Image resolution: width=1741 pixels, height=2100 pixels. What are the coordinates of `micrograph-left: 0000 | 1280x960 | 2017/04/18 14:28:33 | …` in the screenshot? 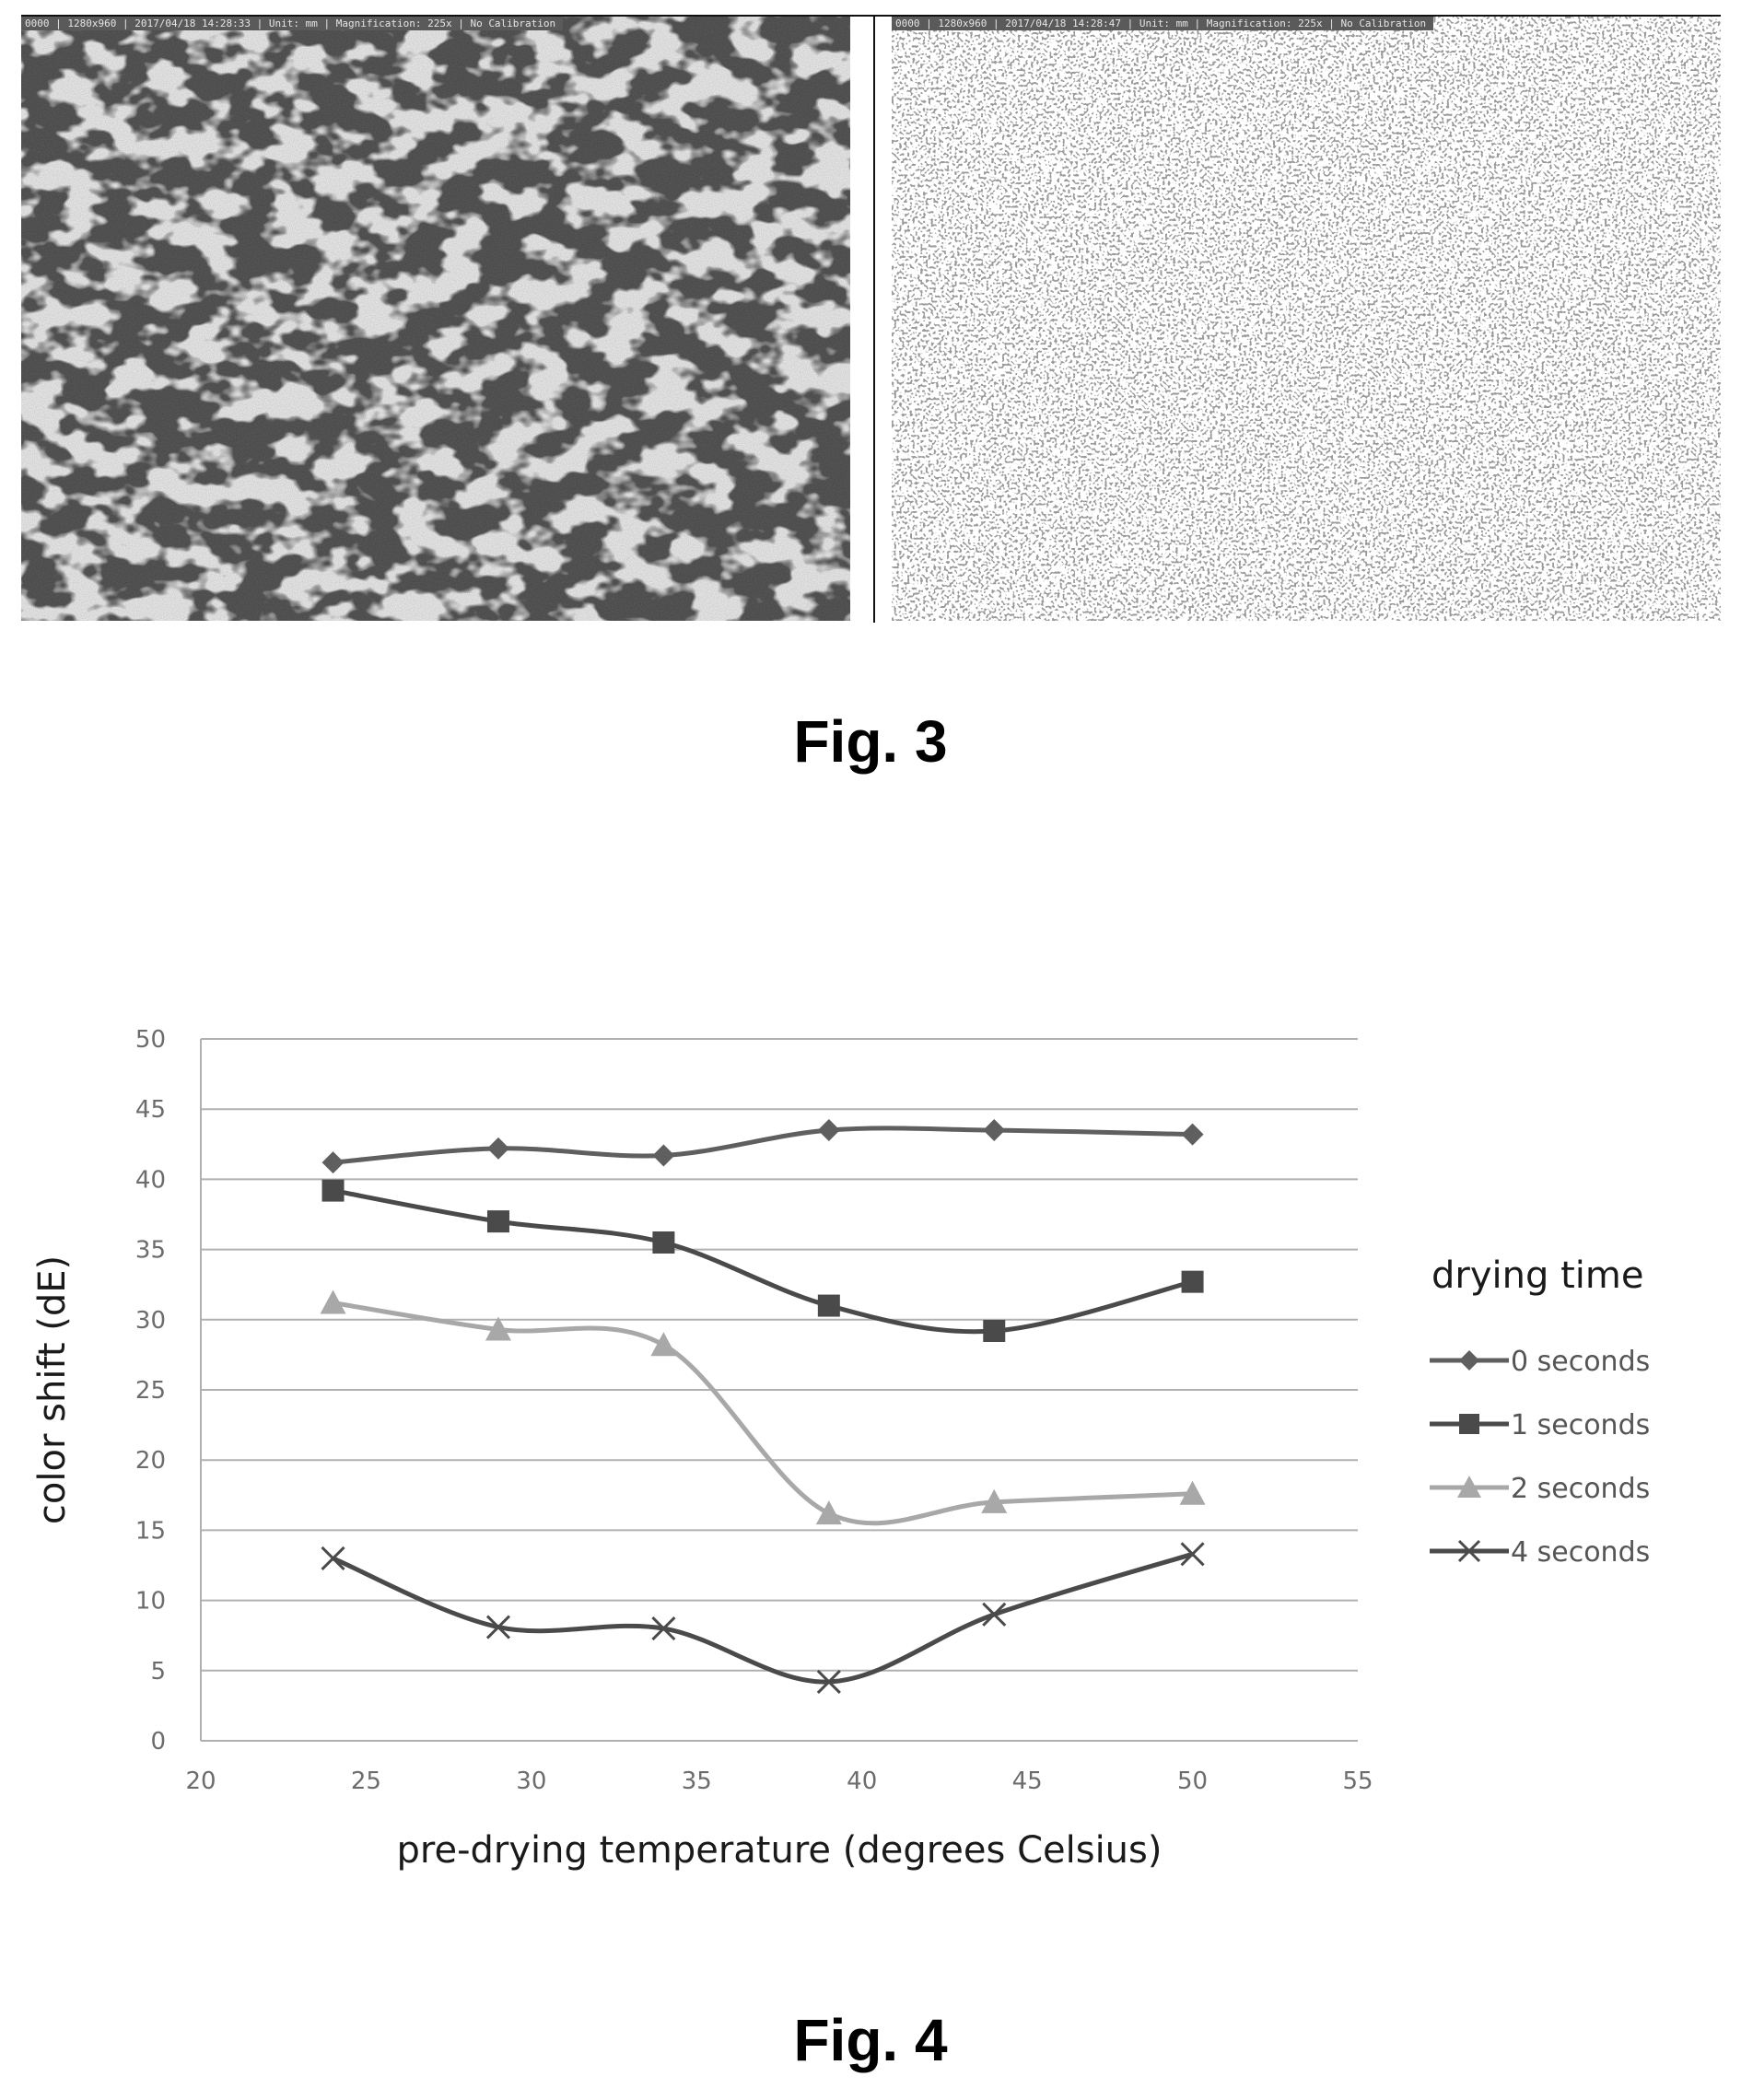 It's located at (435, 319).